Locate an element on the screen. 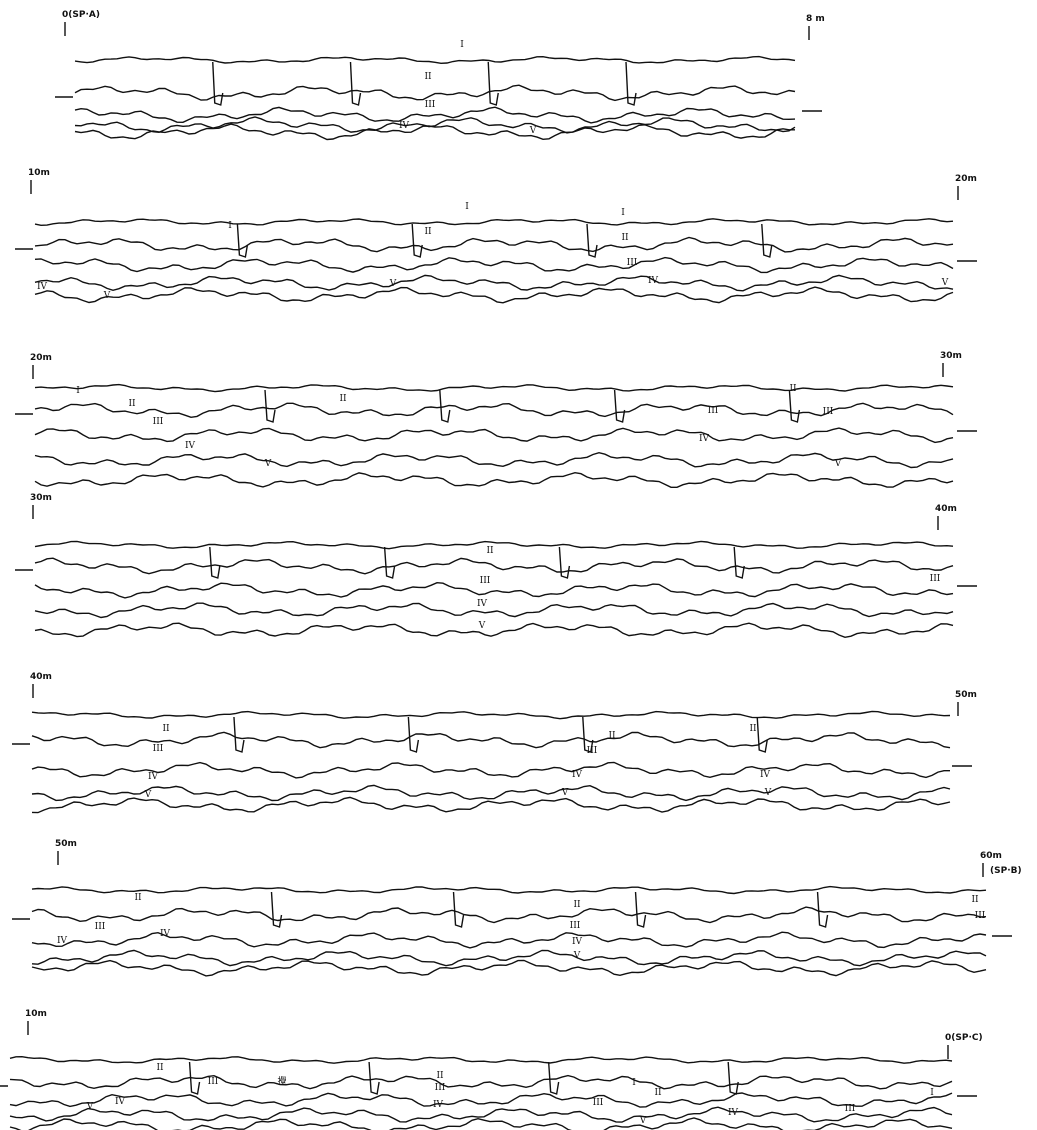 Image resolution: width=1037 pixels, height=1130 pixels. station-start: 40m is located at coordinates (41, 677).